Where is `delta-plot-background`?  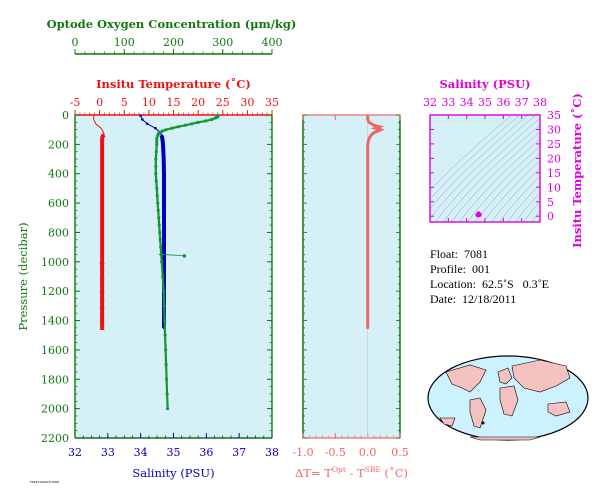
delta-plot-background is located at coordinates (351, 276).